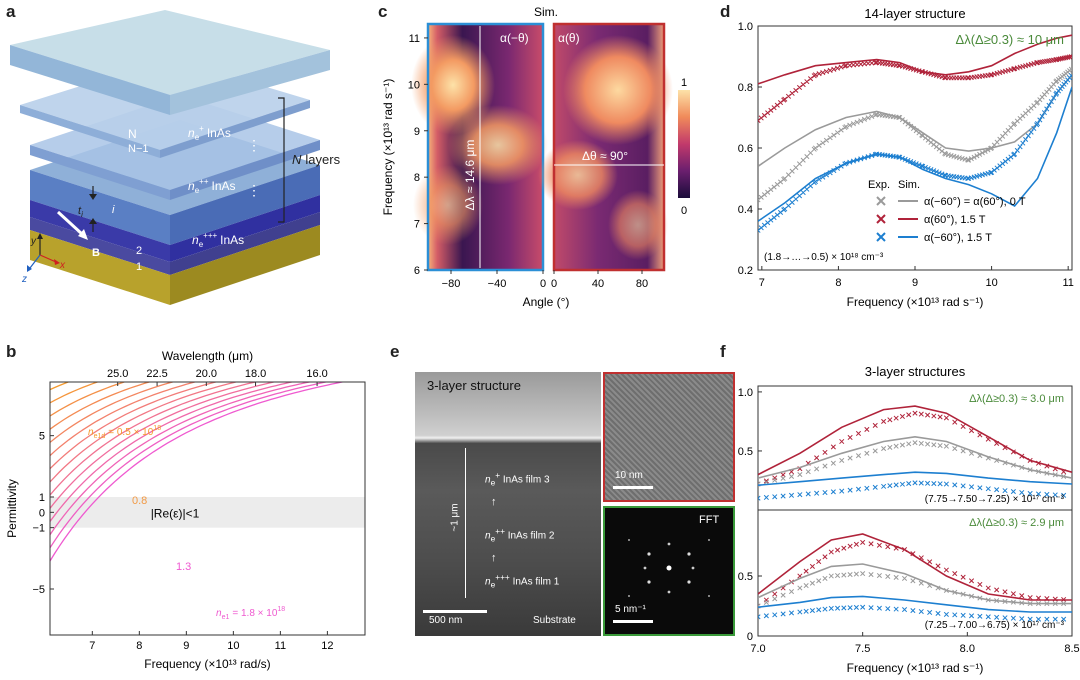  Describe the element at coordinates (254, 613) in the screenshot. I see `curve-label-high-value: = 1.8 × 10` at that location.